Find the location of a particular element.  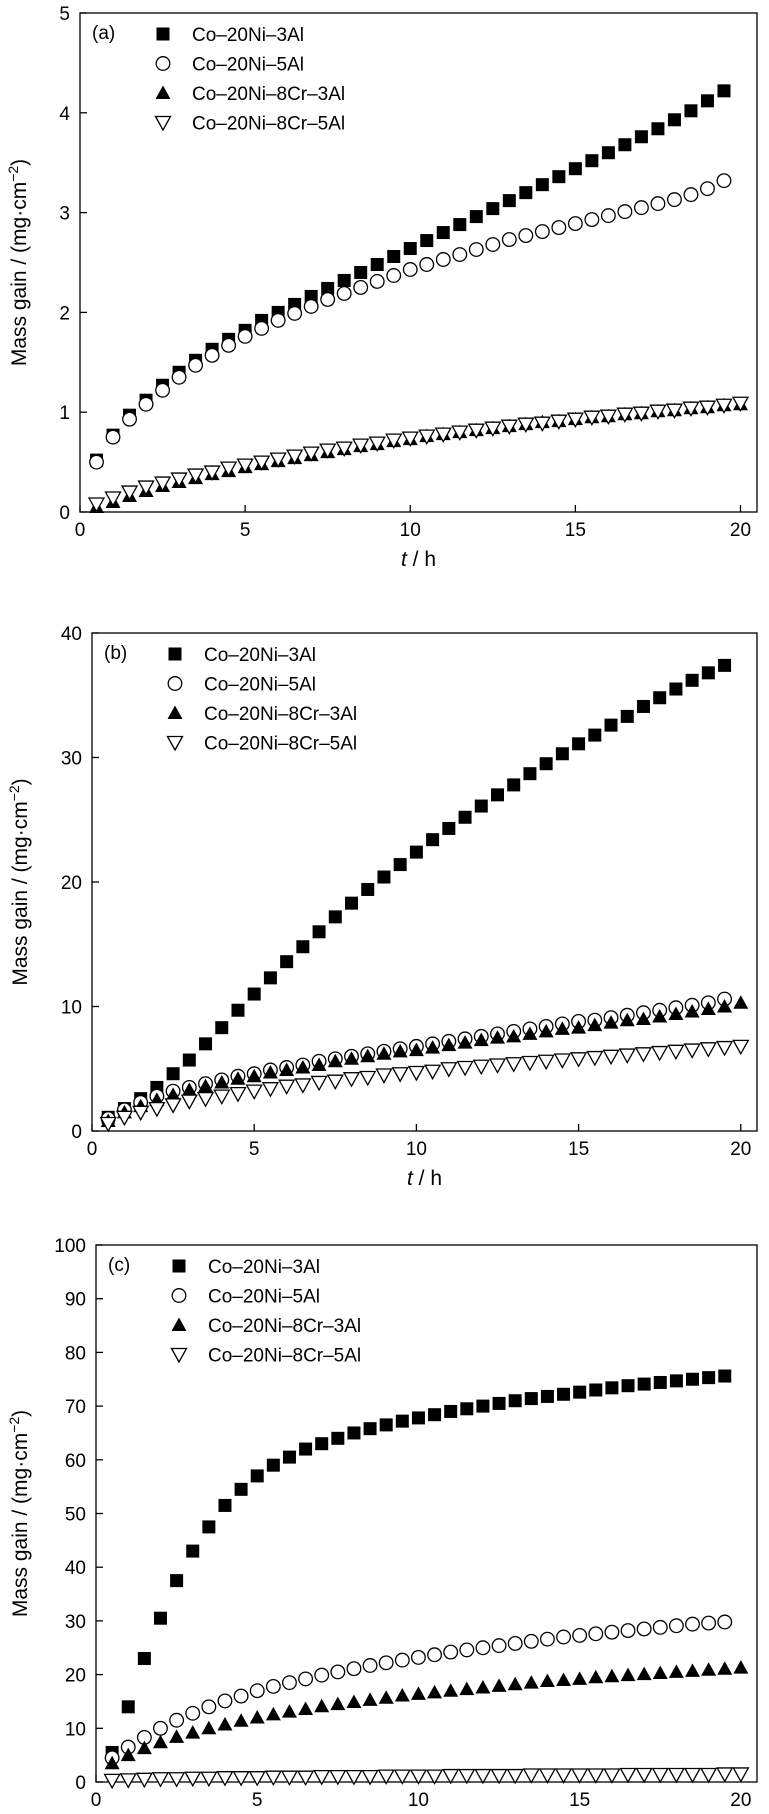

y-tick-label: 100 is located at coordinates (70, 1246).